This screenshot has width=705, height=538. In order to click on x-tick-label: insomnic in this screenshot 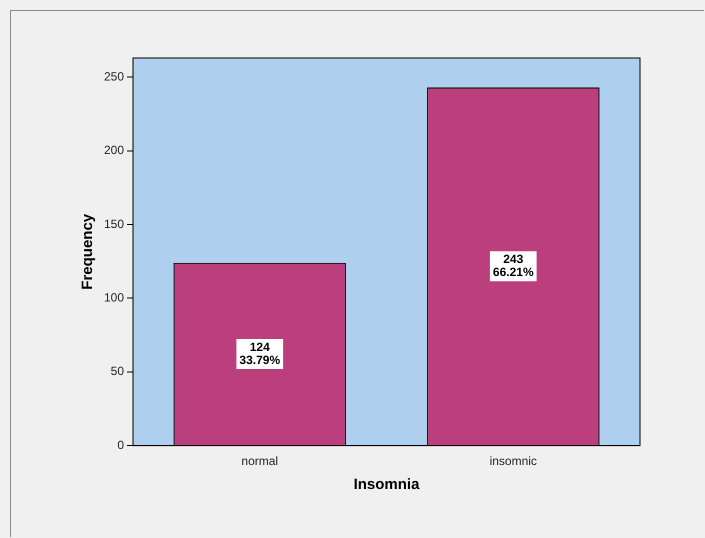, I will do `click(513, 461)`.